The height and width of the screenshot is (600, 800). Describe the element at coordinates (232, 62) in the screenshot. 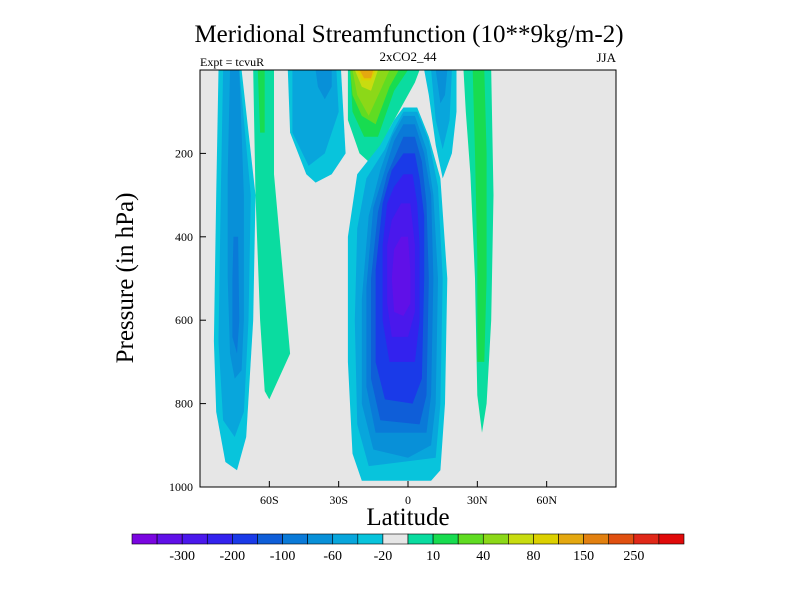

I see `experiment-label: Expt = tcvuR` at that location.